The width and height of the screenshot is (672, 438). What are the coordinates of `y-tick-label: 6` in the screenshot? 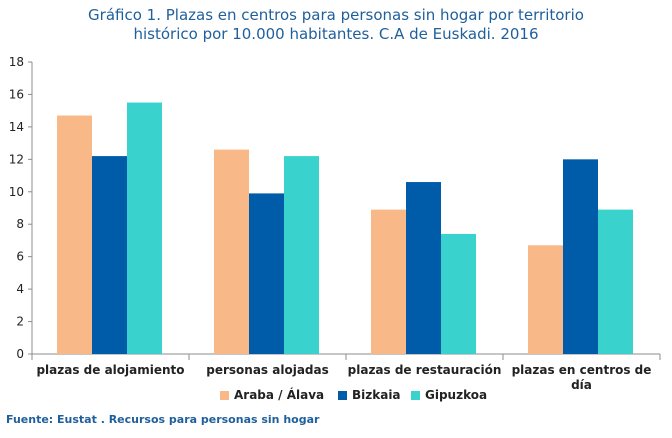 It's located at (20, 257).